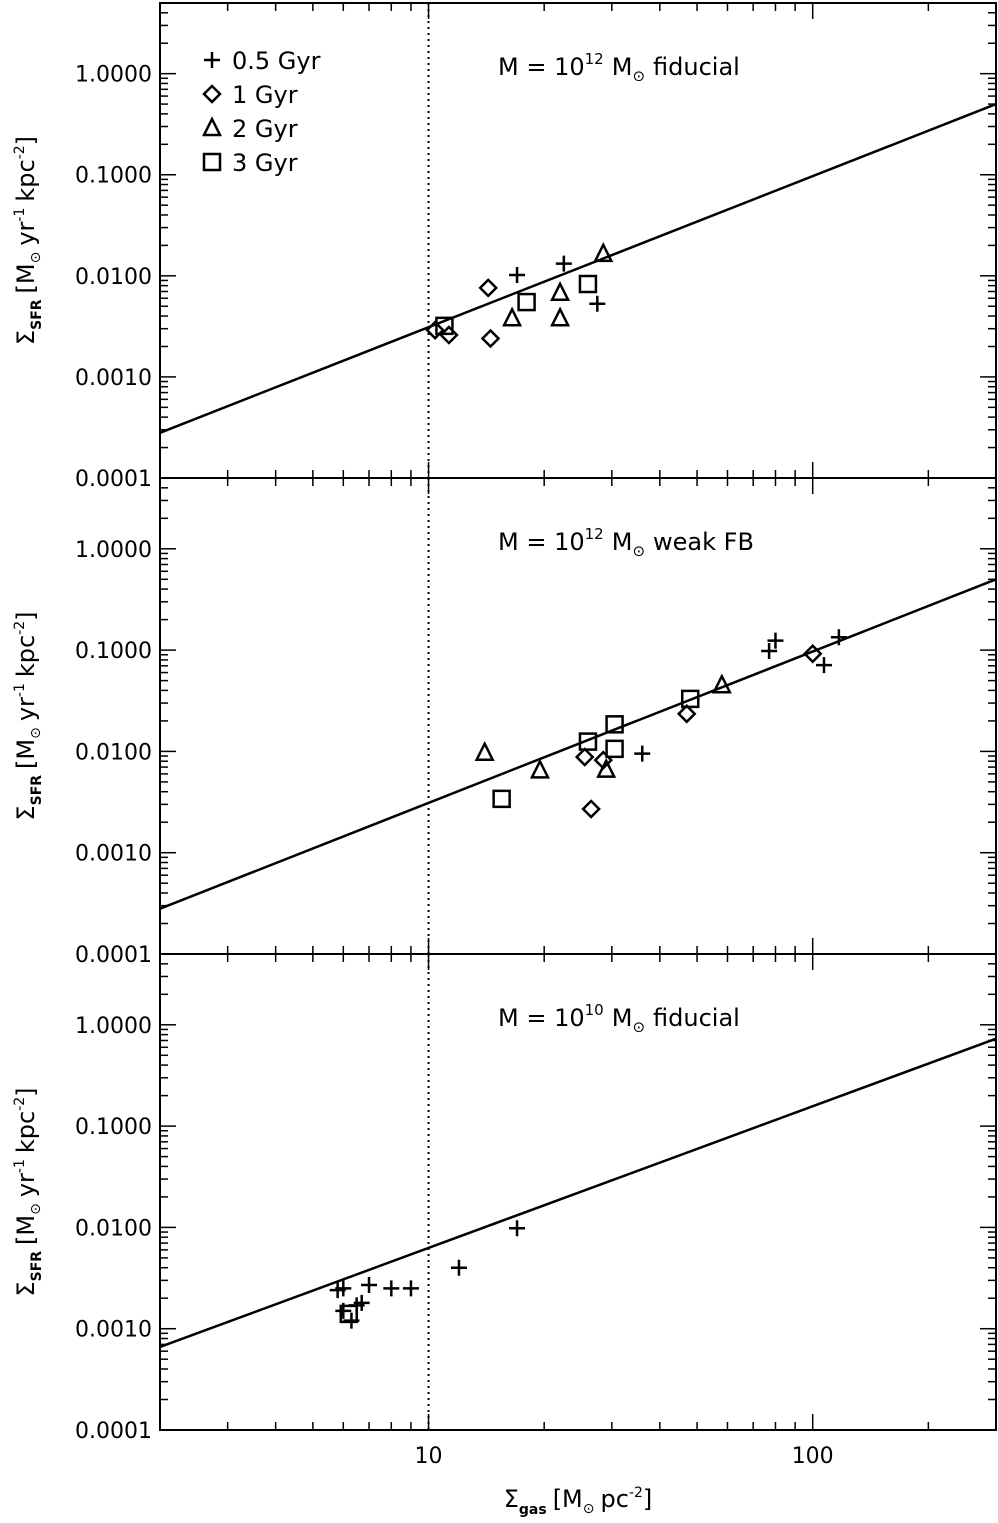 This screenshot has height=1523, width=998. Describe the element at coordinates (261, 112) in the screenshot. I see `legend: 0.5 Gyr 1 Gyr 2 Gyr 3 Gyr` at that location.